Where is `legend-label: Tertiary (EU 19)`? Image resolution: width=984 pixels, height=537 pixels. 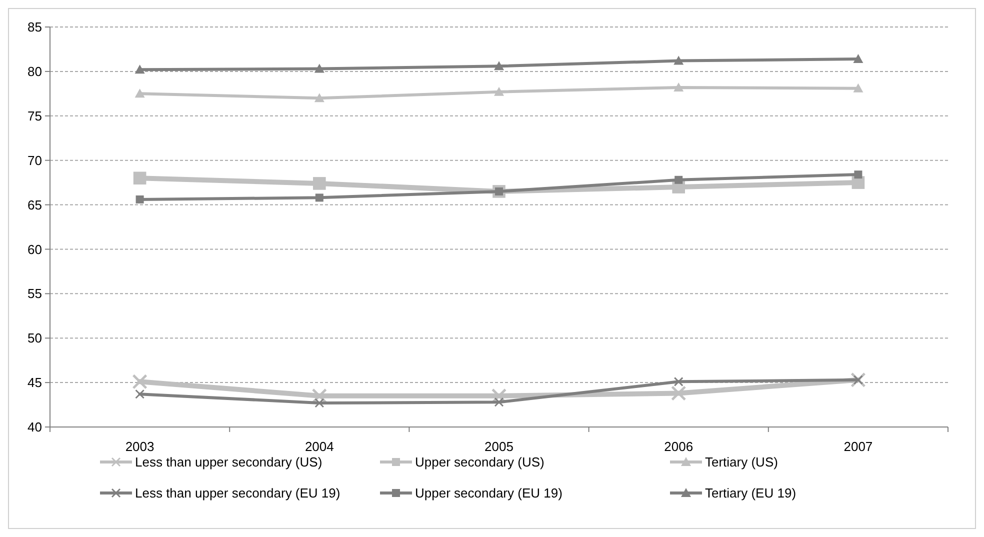 legend-label: Tertiary (EU 19) is located at coordinates (750, 493).